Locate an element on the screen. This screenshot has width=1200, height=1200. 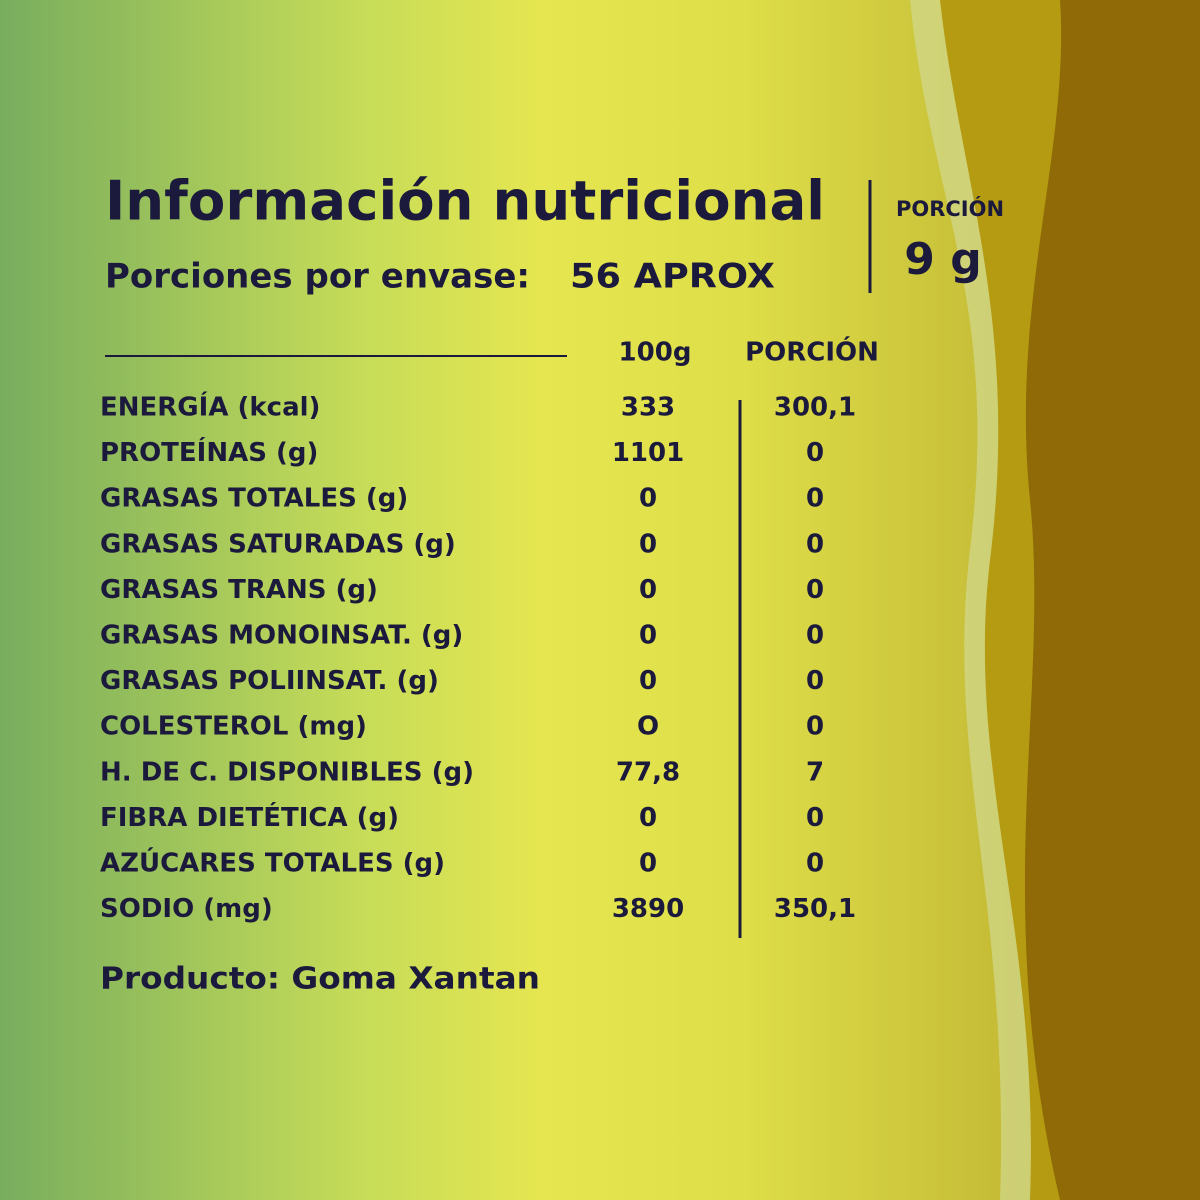
value-portion: 7 is located at coordinates (815, 772).